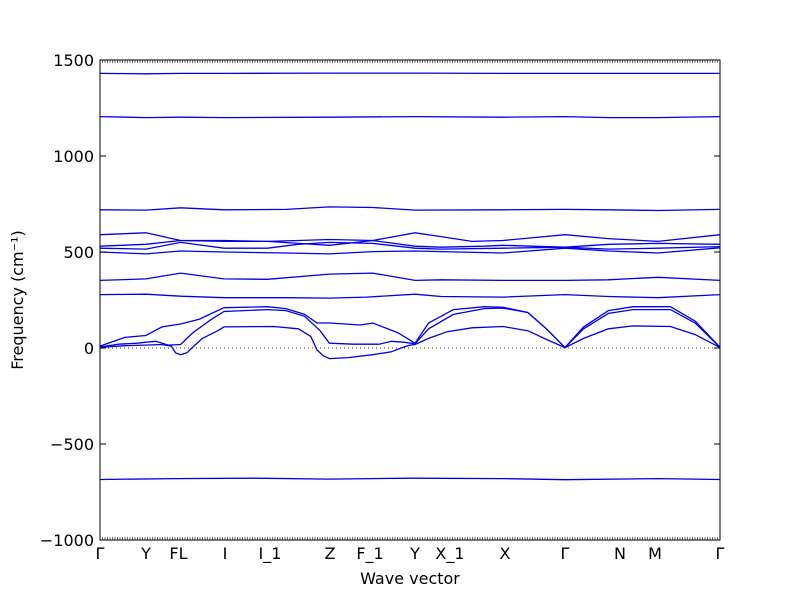 The width and height of the screenshot is (800, 600). Describe the element at coordinates (655, 553) in the screenshot. I see `x-tick-label: M` at that location.